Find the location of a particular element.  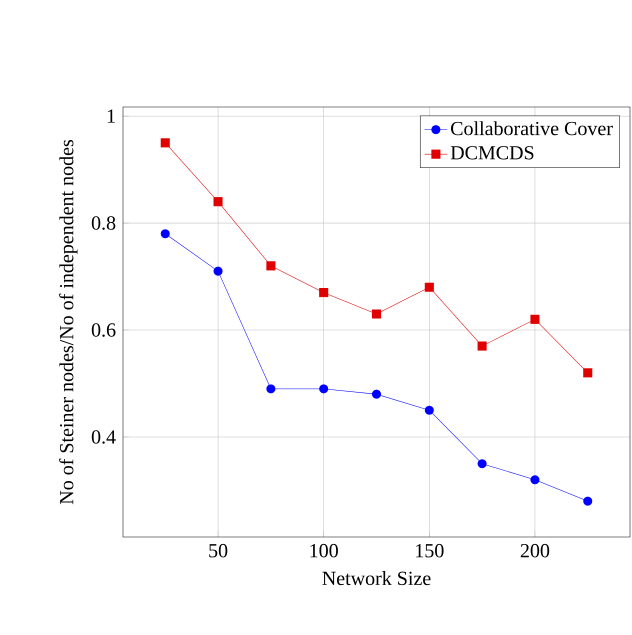

x-axis-title: Network Size is located at coordinates (376, 578).